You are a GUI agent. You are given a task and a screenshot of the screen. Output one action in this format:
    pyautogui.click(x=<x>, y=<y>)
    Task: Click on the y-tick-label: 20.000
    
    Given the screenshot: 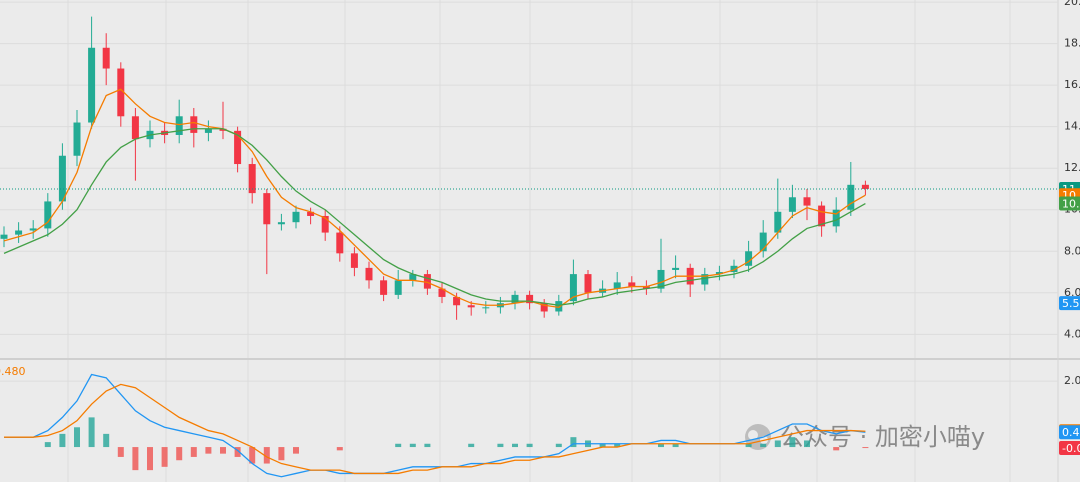 What is the action you would take?
    pyautogui.click(x=1072, y=4)
    